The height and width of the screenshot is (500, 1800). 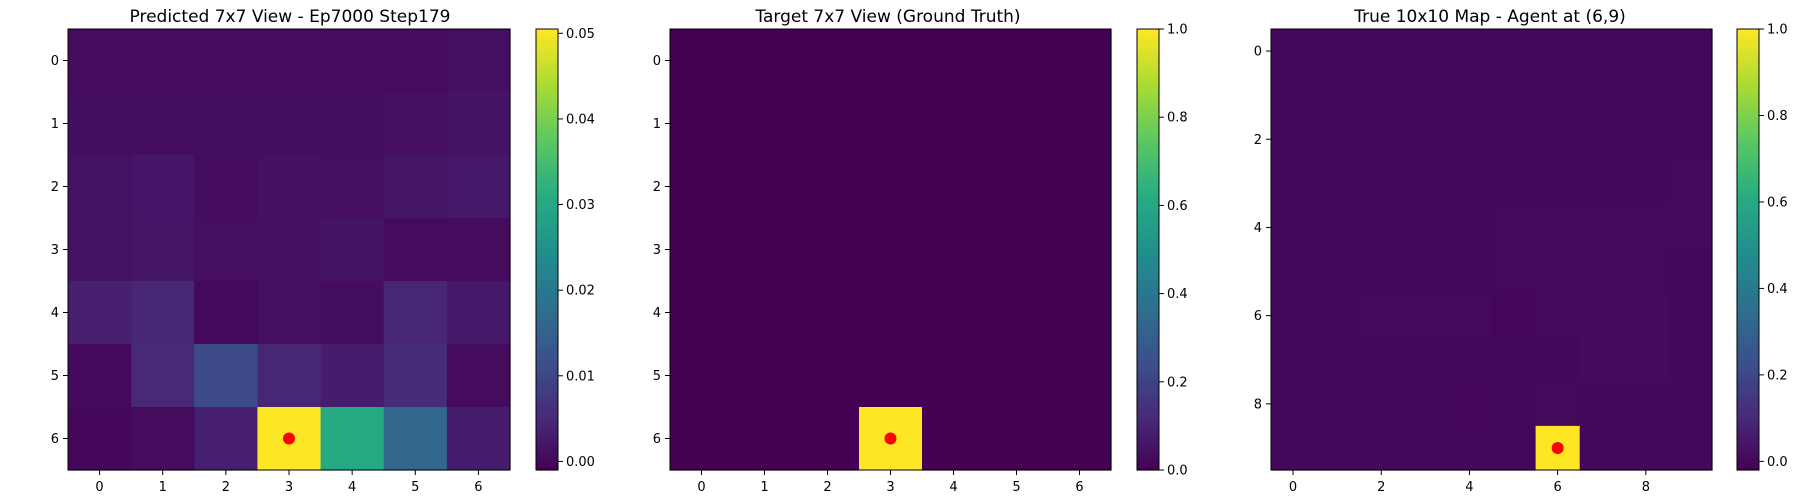 What do you see at coordinates (1690, 183) in the screenshot?
I see `heatmap-cell-r3-c9` at bounding box center [1690, 183].